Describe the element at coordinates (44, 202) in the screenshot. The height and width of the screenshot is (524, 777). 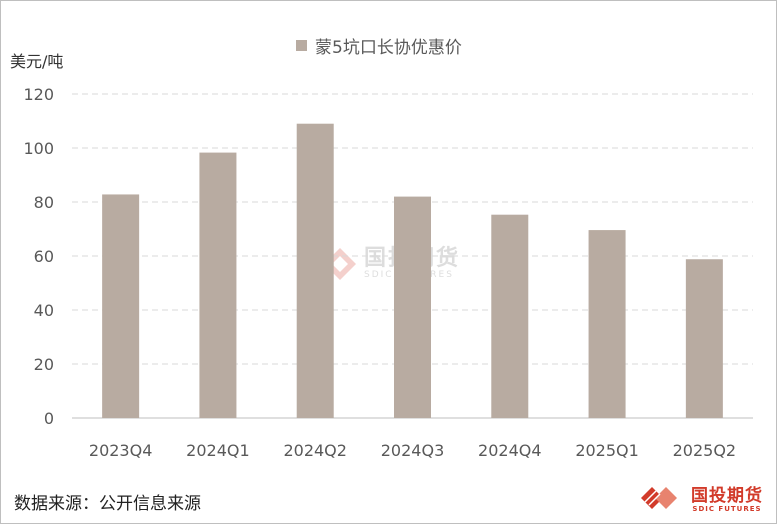
I see `y-tick-label: 80` at that location.